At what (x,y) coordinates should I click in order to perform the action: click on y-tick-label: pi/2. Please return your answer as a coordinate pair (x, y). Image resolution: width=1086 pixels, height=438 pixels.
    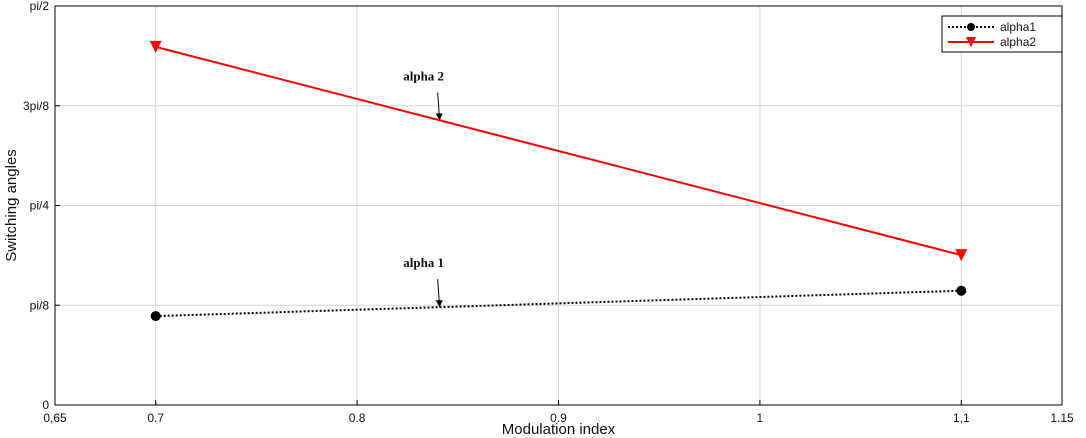
    Looking at the image, I should click on (40, 6).